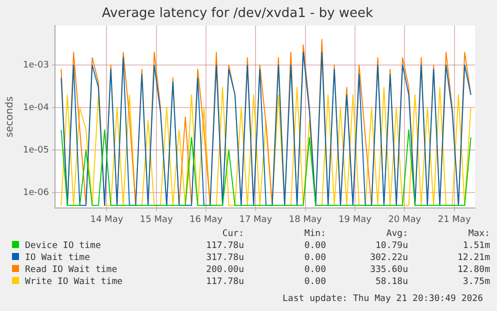 The height and width of the screenshot is (311, 497). I want to click on text: 3.75m, so click(476, 282).